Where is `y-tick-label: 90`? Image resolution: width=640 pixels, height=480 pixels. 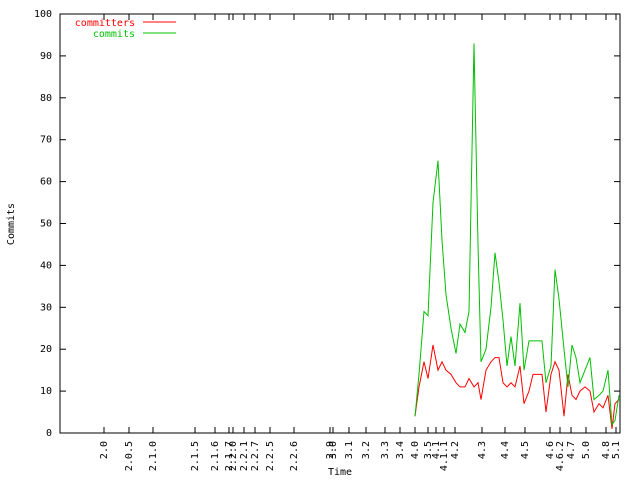 y-tick-label: 90 is located at coordinates (46, 56).